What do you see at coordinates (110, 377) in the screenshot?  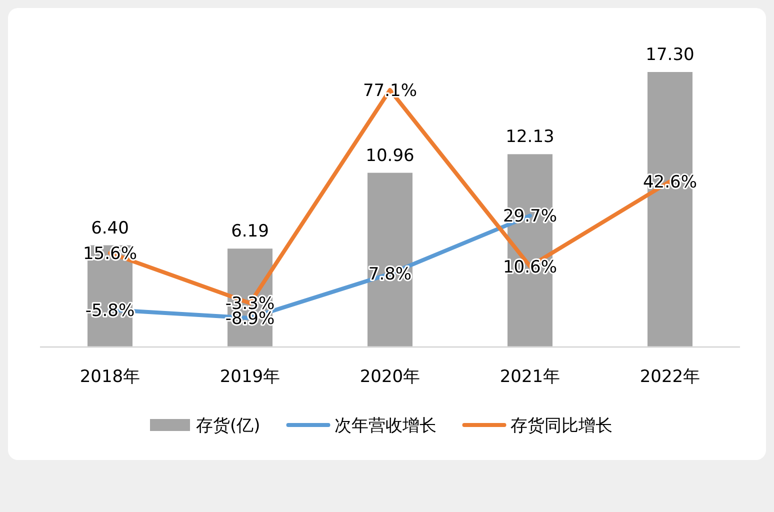 I see `x-tick-label: 2018年` at bounding box center [110, 377].